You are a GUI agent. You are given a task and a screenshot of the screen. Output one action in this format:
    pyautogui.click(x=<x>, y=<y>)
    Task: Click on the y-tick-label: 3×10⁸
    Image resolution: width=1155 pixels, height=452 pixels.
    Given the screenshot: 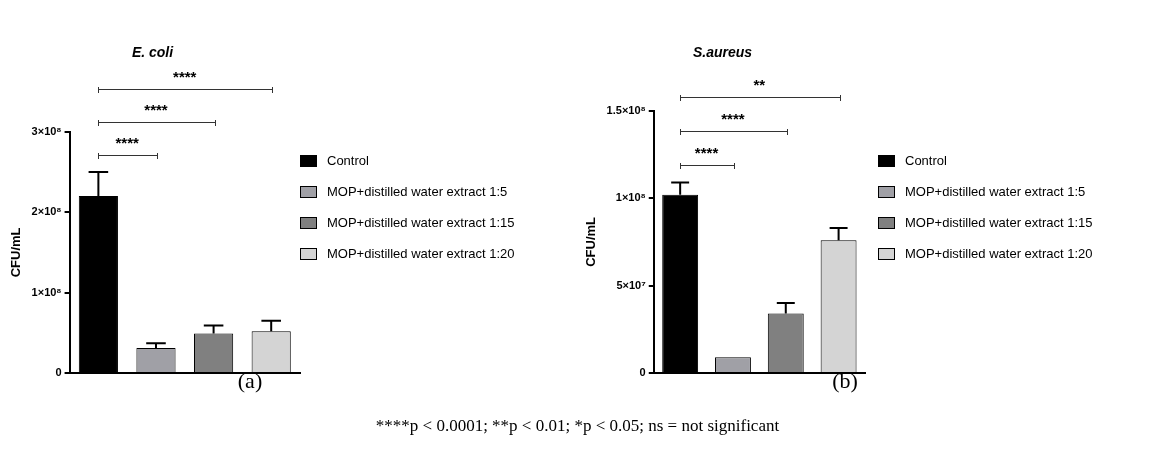 What is the action you would take?
    pyautogui.click(x=46, y=130)
    